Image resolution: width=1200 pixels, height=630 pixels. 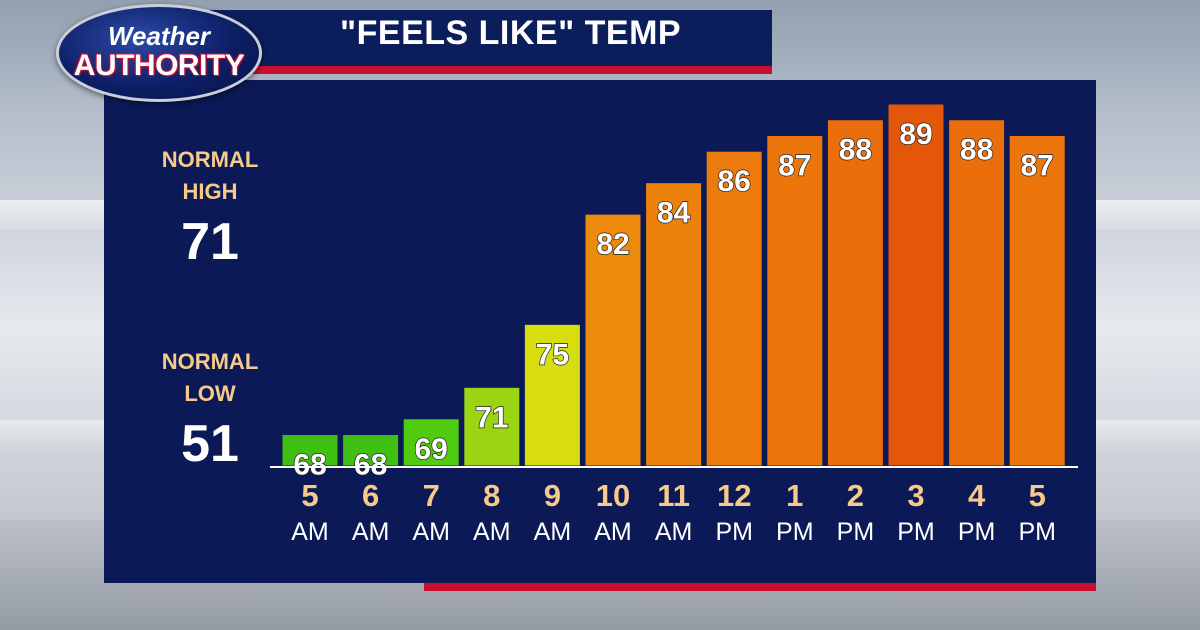 I want to click on data-label-4: 75, so click(x=552, y=354).